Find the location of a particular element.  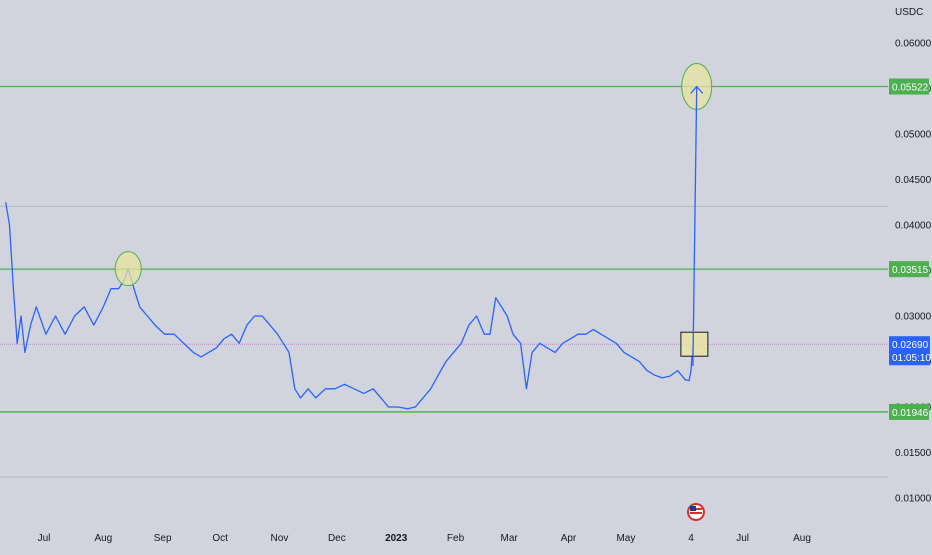

projection-arrow is located at coordinates (695, 226).